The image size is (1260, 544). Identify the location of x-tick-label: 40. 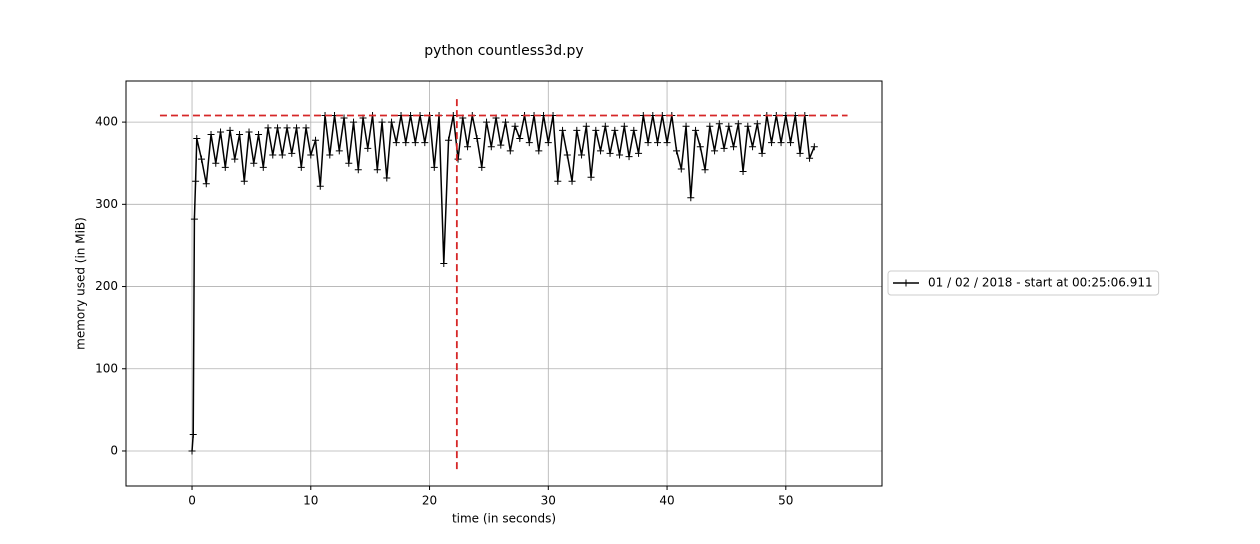
(666, 501).